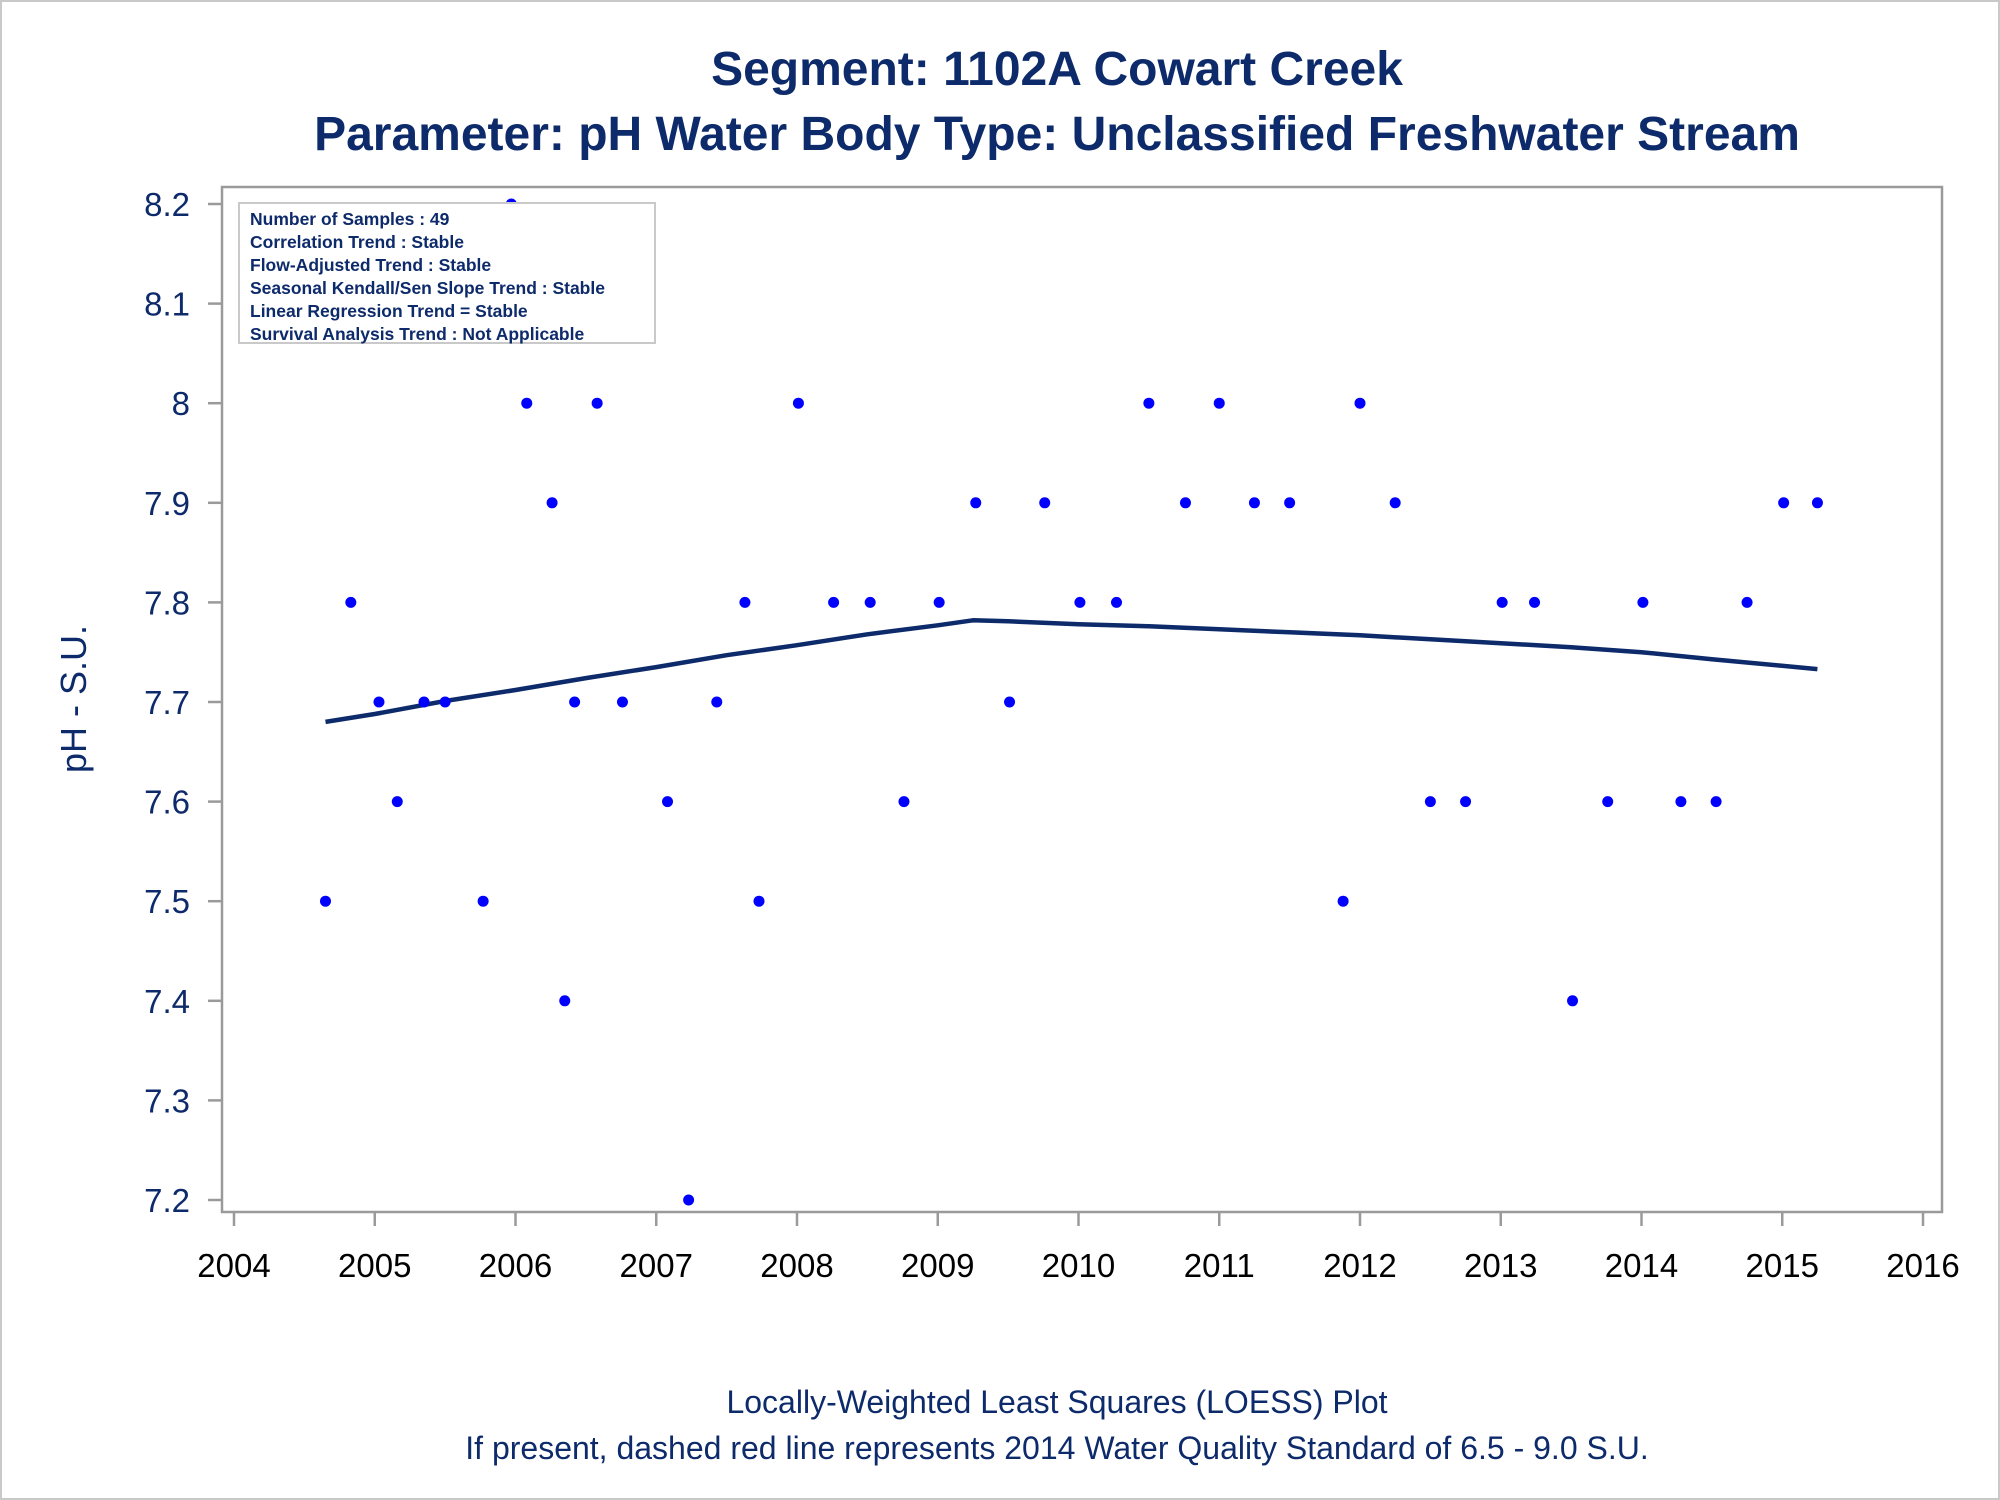 The width and height of the screenshot is (2000, 1500). I want to click on x-tick-label: 2009, so click(937, 1265).